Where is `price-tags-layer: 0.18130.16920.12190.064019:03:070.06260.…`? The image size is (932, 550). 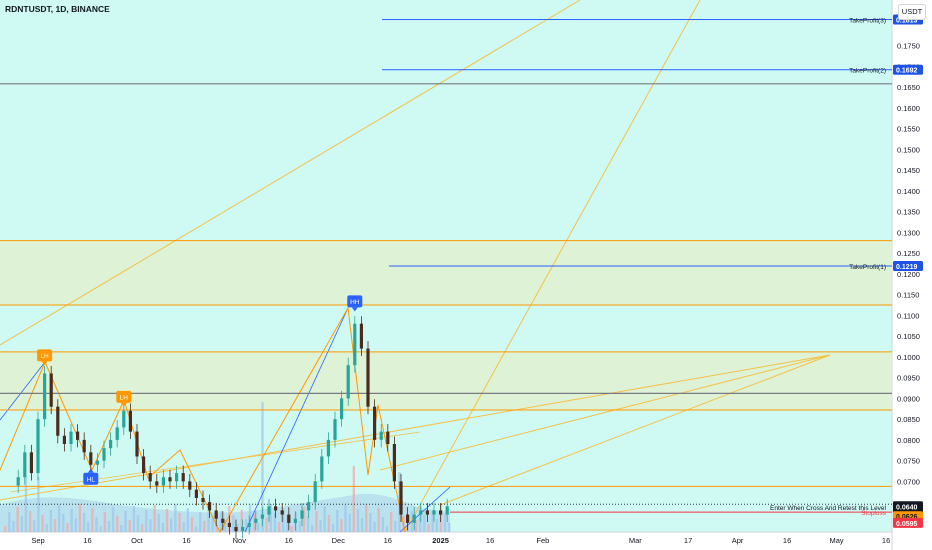
price-tags-layer: 0.18130.16920.12190.064019:03:070.06260.… is located at coordinates (908, 271).